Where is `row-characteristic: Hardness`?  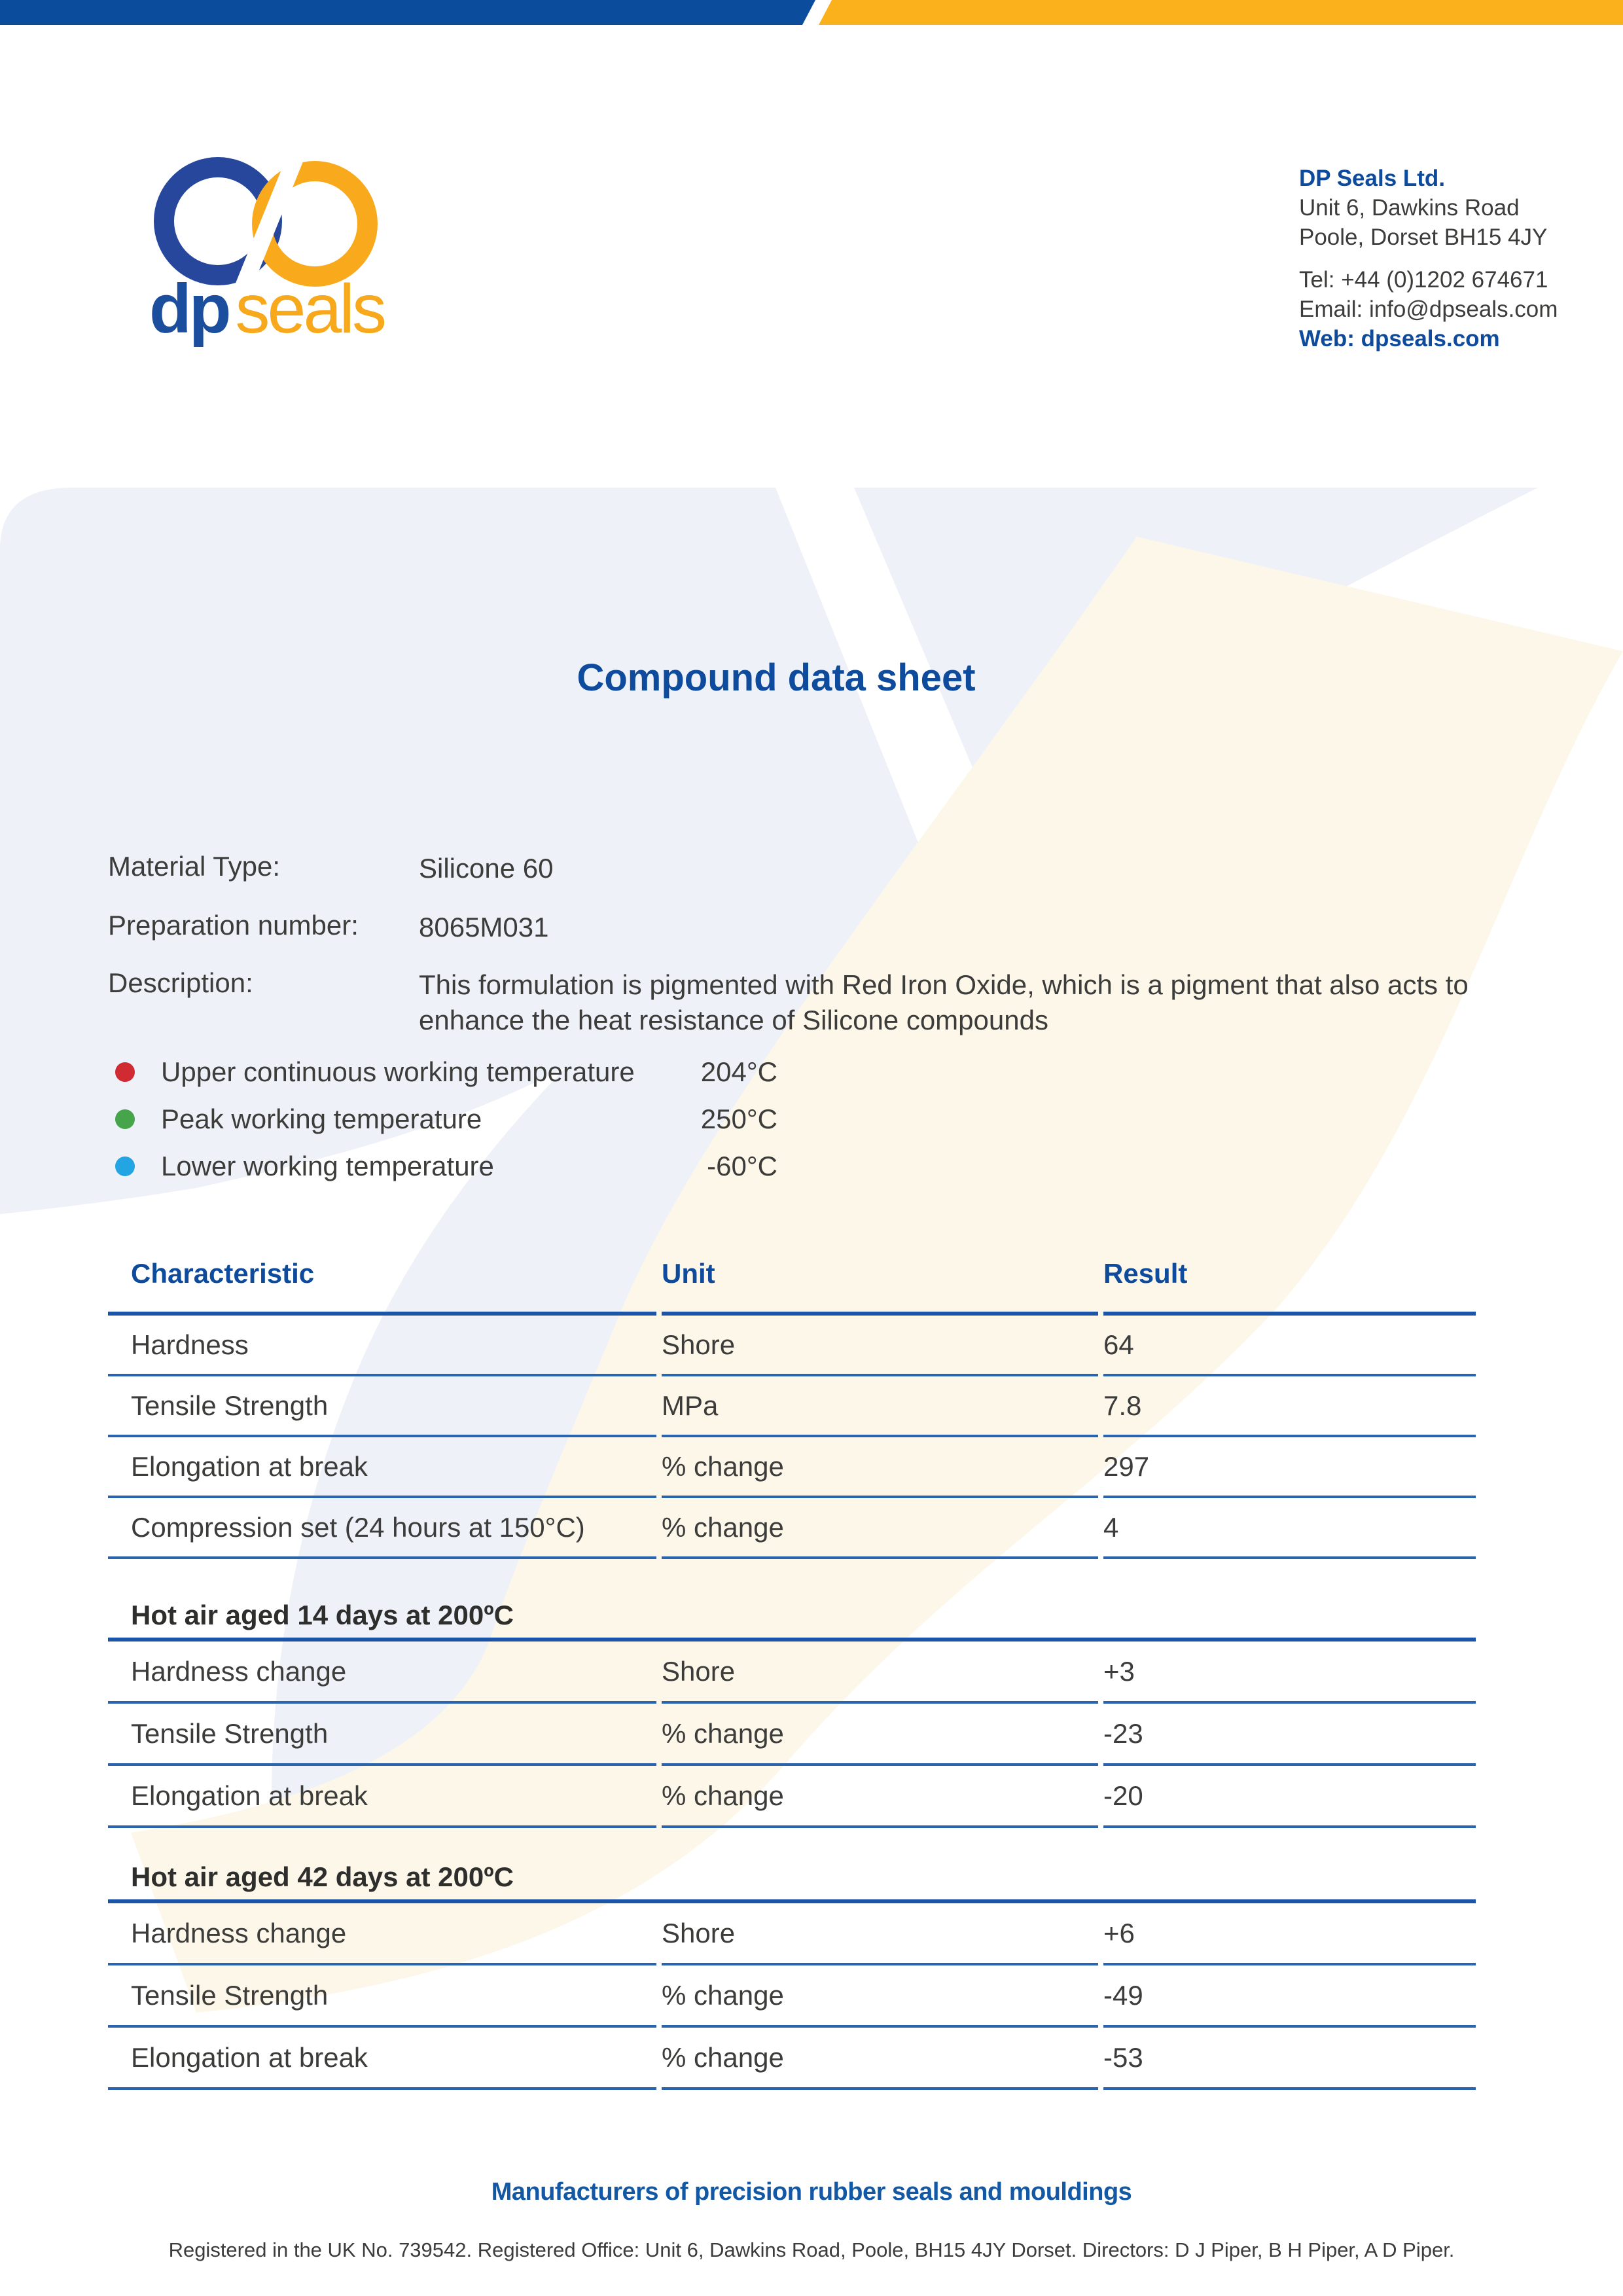 row-characteristic: Hardness is located at coordinates (382, 1346).